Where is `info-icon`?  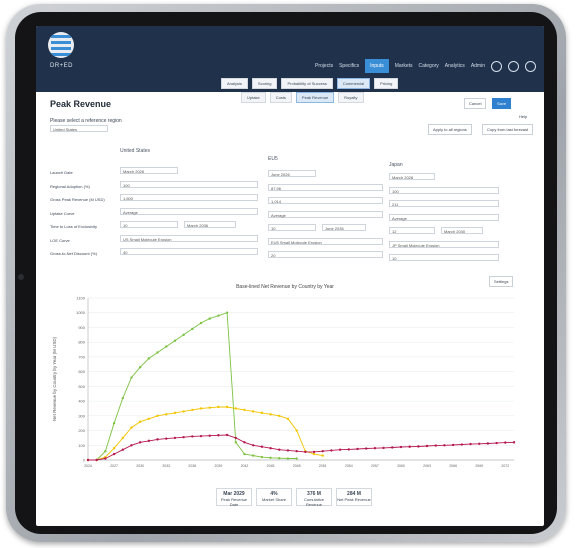
info-icon is located at coordinates (513, 66).